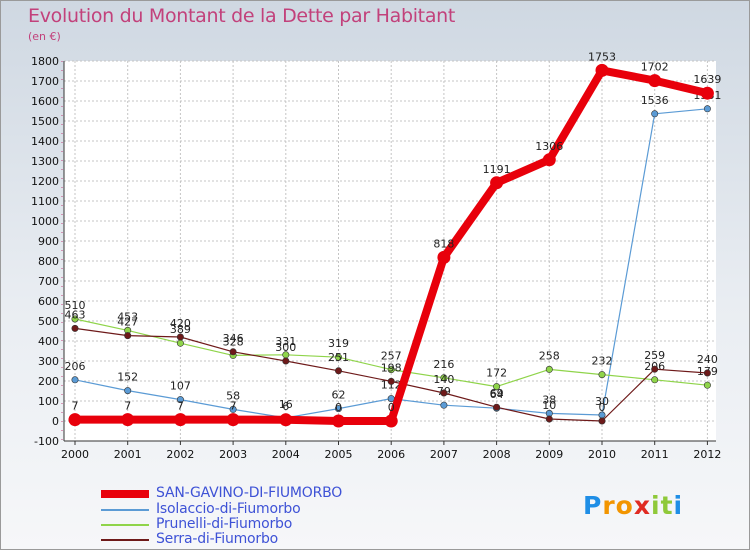 The image size is (750, 550). What do you see at coordinates (549, 146) in the screenshot?
I see `data-label: 1306` at bounding box center [549, 146].